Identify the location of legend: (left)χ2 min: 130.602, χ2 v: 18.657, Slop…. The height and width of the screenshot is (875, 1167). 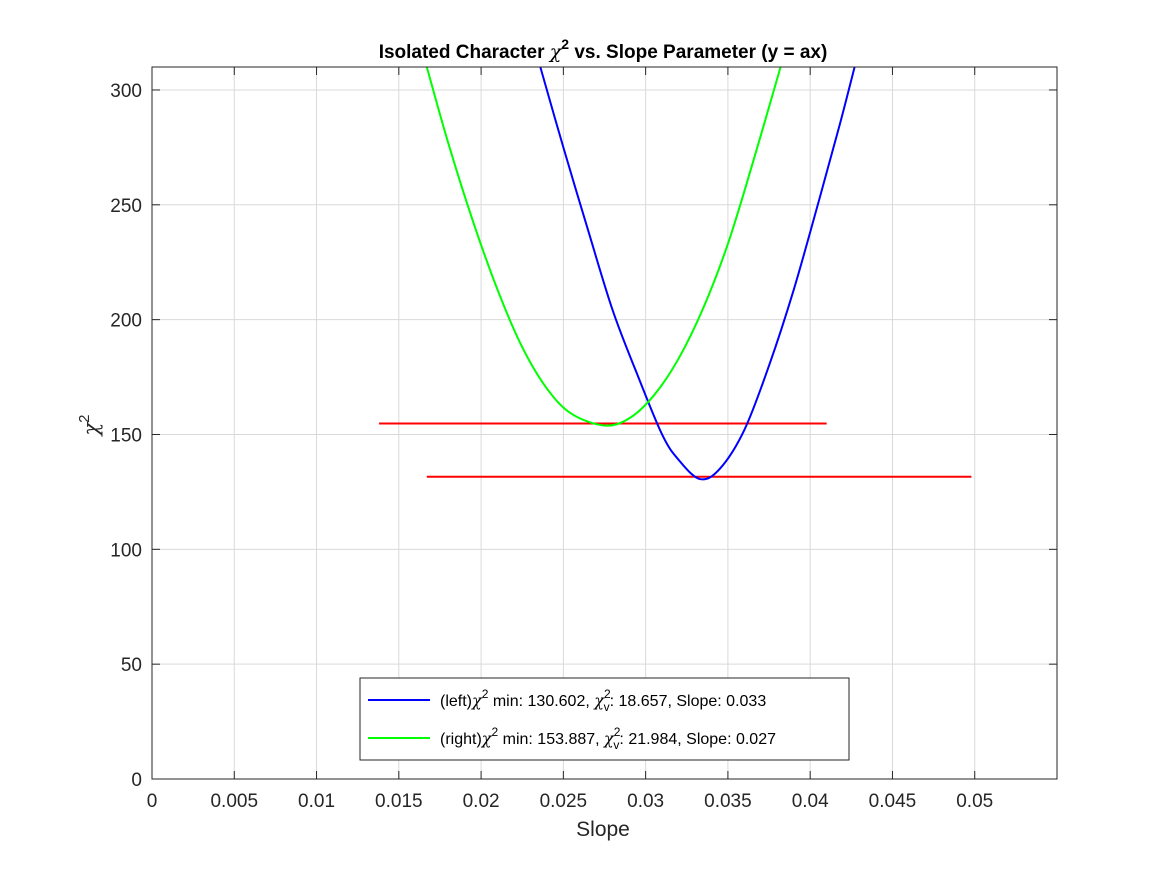
(604, 719).